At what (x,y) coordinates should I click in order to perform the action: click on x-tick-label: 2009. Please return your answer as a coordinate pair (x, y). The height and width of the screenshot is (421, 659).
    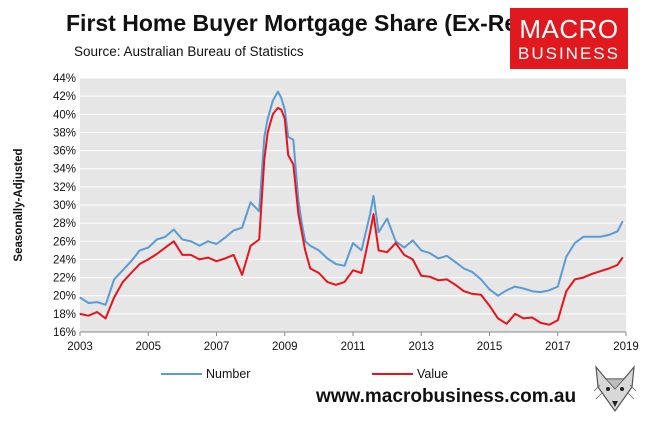
    Looking at the image, I should click on (285, 347).